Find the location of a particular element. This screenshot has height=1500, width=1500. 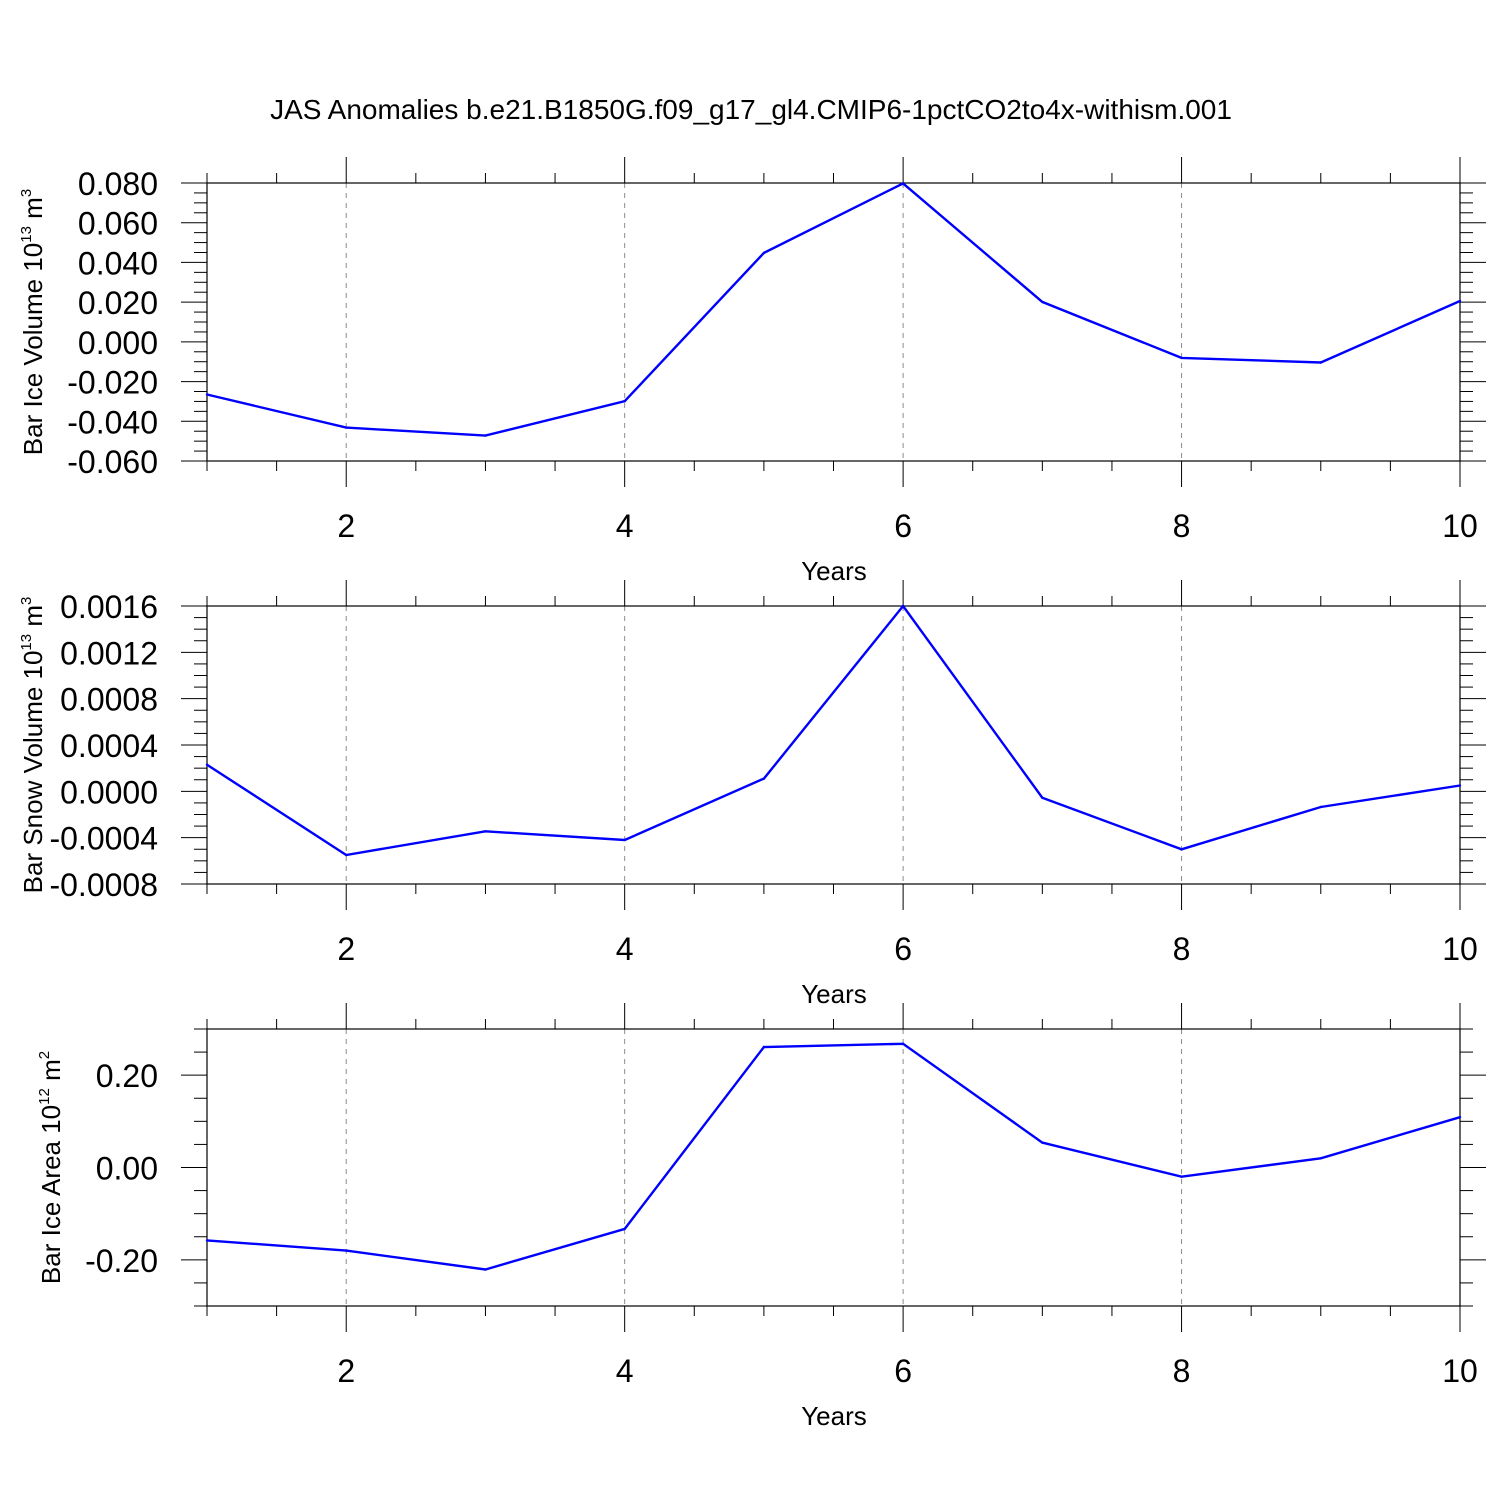

y-tick-label: 0.20 is located at coordinates (127, 1076).